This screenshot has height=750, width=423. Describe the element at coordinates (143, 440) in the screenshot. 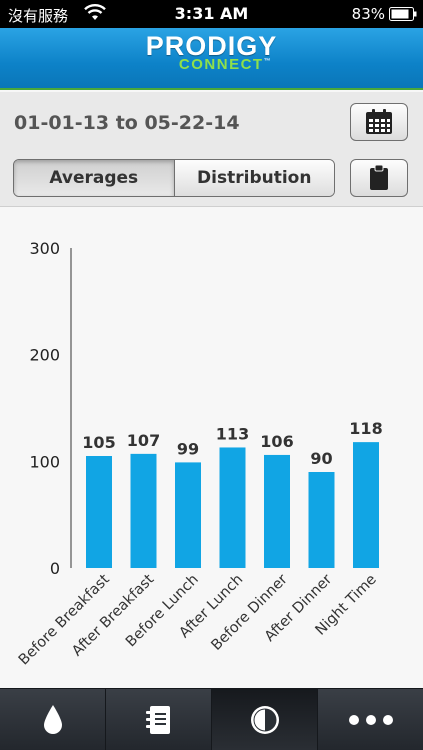

I see `data-label: 107` at that location.